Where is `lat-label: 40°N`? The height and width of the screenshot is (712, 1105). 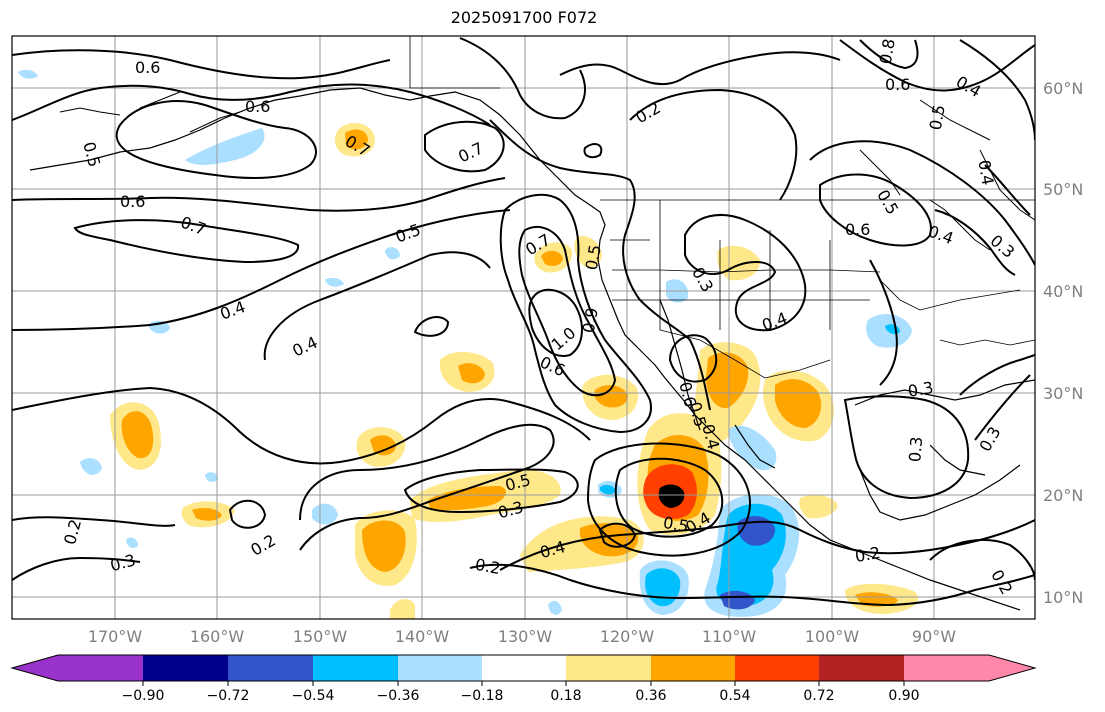 lat-label: 40°N is located at coordinates (1063, 291).